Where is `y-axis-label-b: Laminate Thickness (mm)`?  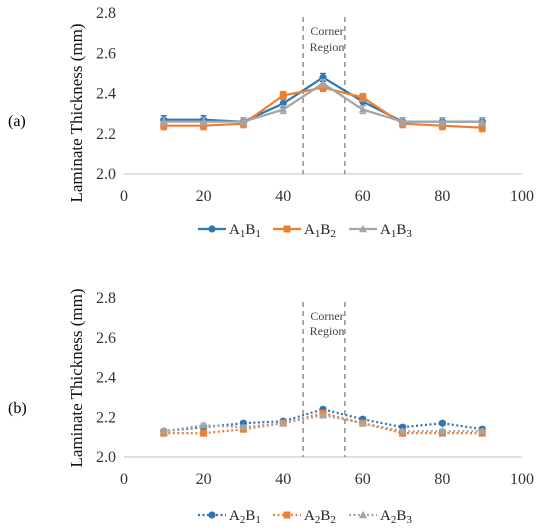
y-axis-label-b: Laminate Thickness (mm) is located at coordinates (76, 377).